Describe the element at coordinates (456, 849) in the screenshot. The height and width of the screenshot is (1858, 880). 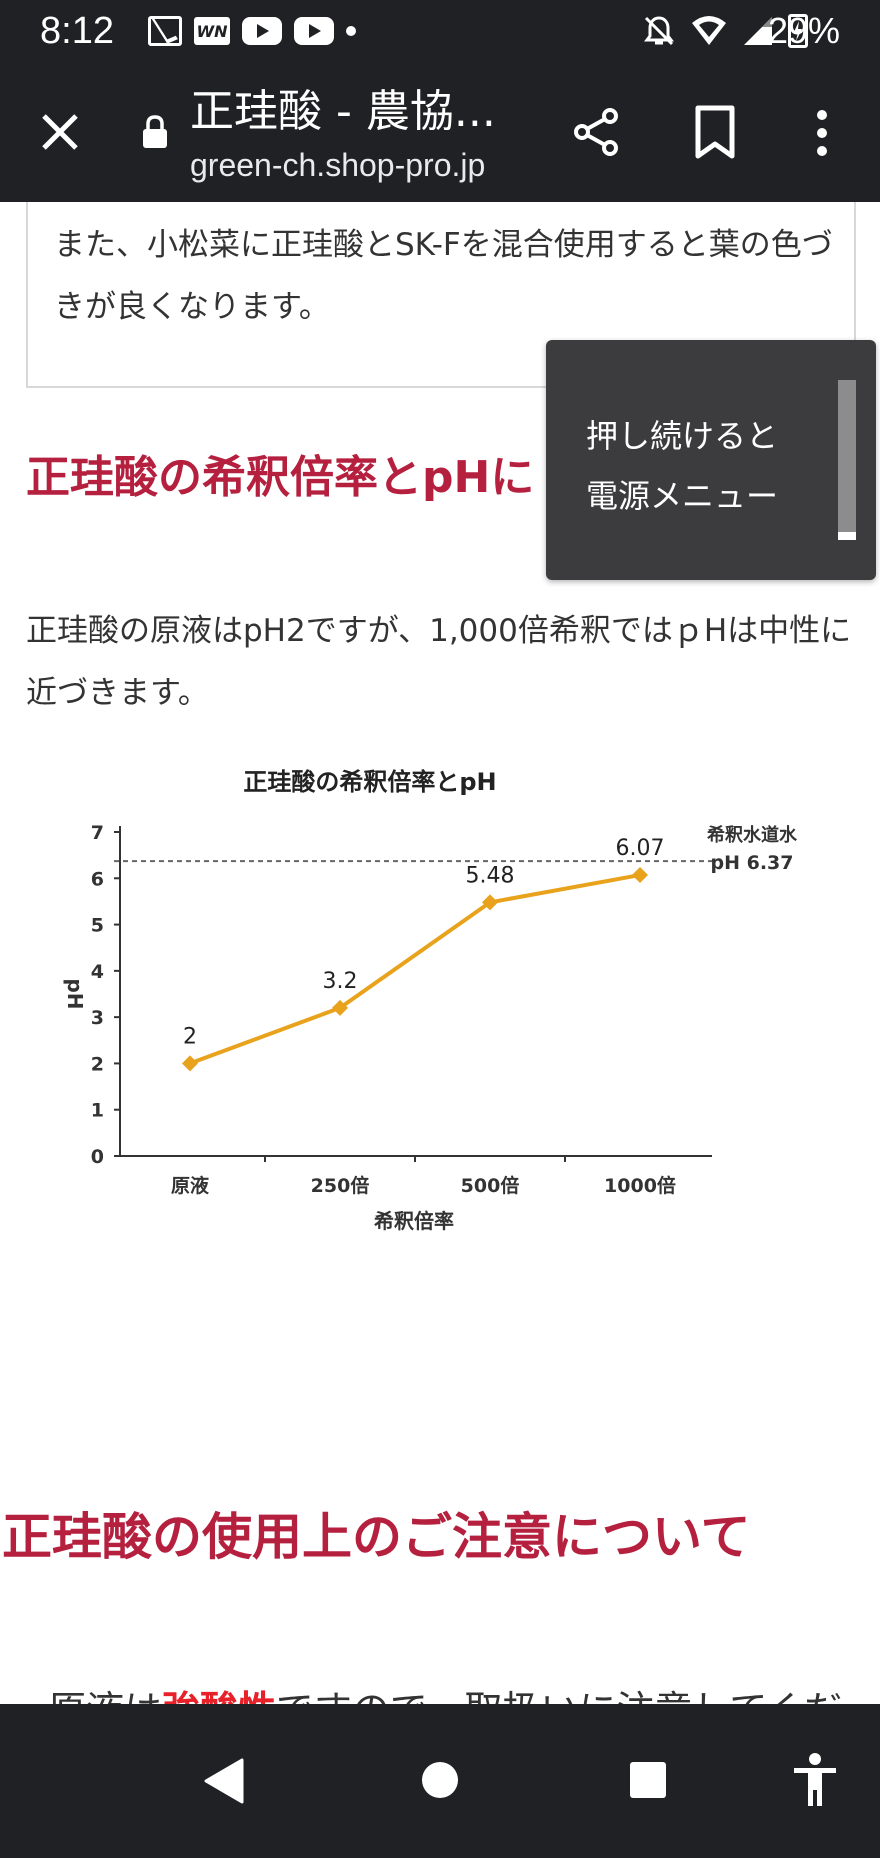
I see `reference-line-group: 希釈水道水 pH 6.37` at that location.